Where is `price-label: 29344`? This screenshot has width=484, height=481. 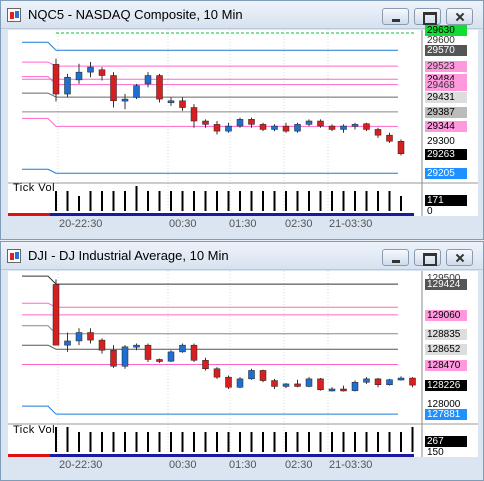 price-label: 29344 is located at coordinates (446, 127).